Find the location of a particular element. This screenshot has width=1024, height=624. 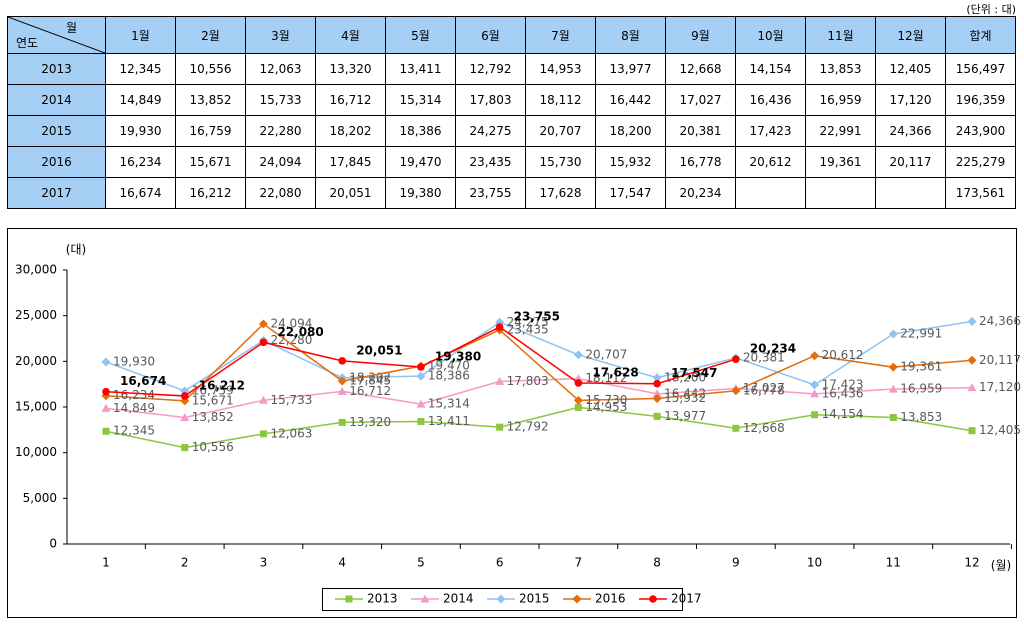

cell: 24,366 is located at coordinates (910, 131).